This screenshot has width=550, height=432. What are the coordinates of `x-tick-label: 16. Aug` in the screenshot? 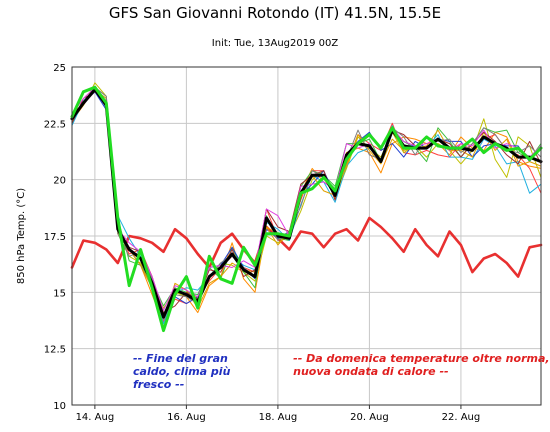 It's located at (186, 417).